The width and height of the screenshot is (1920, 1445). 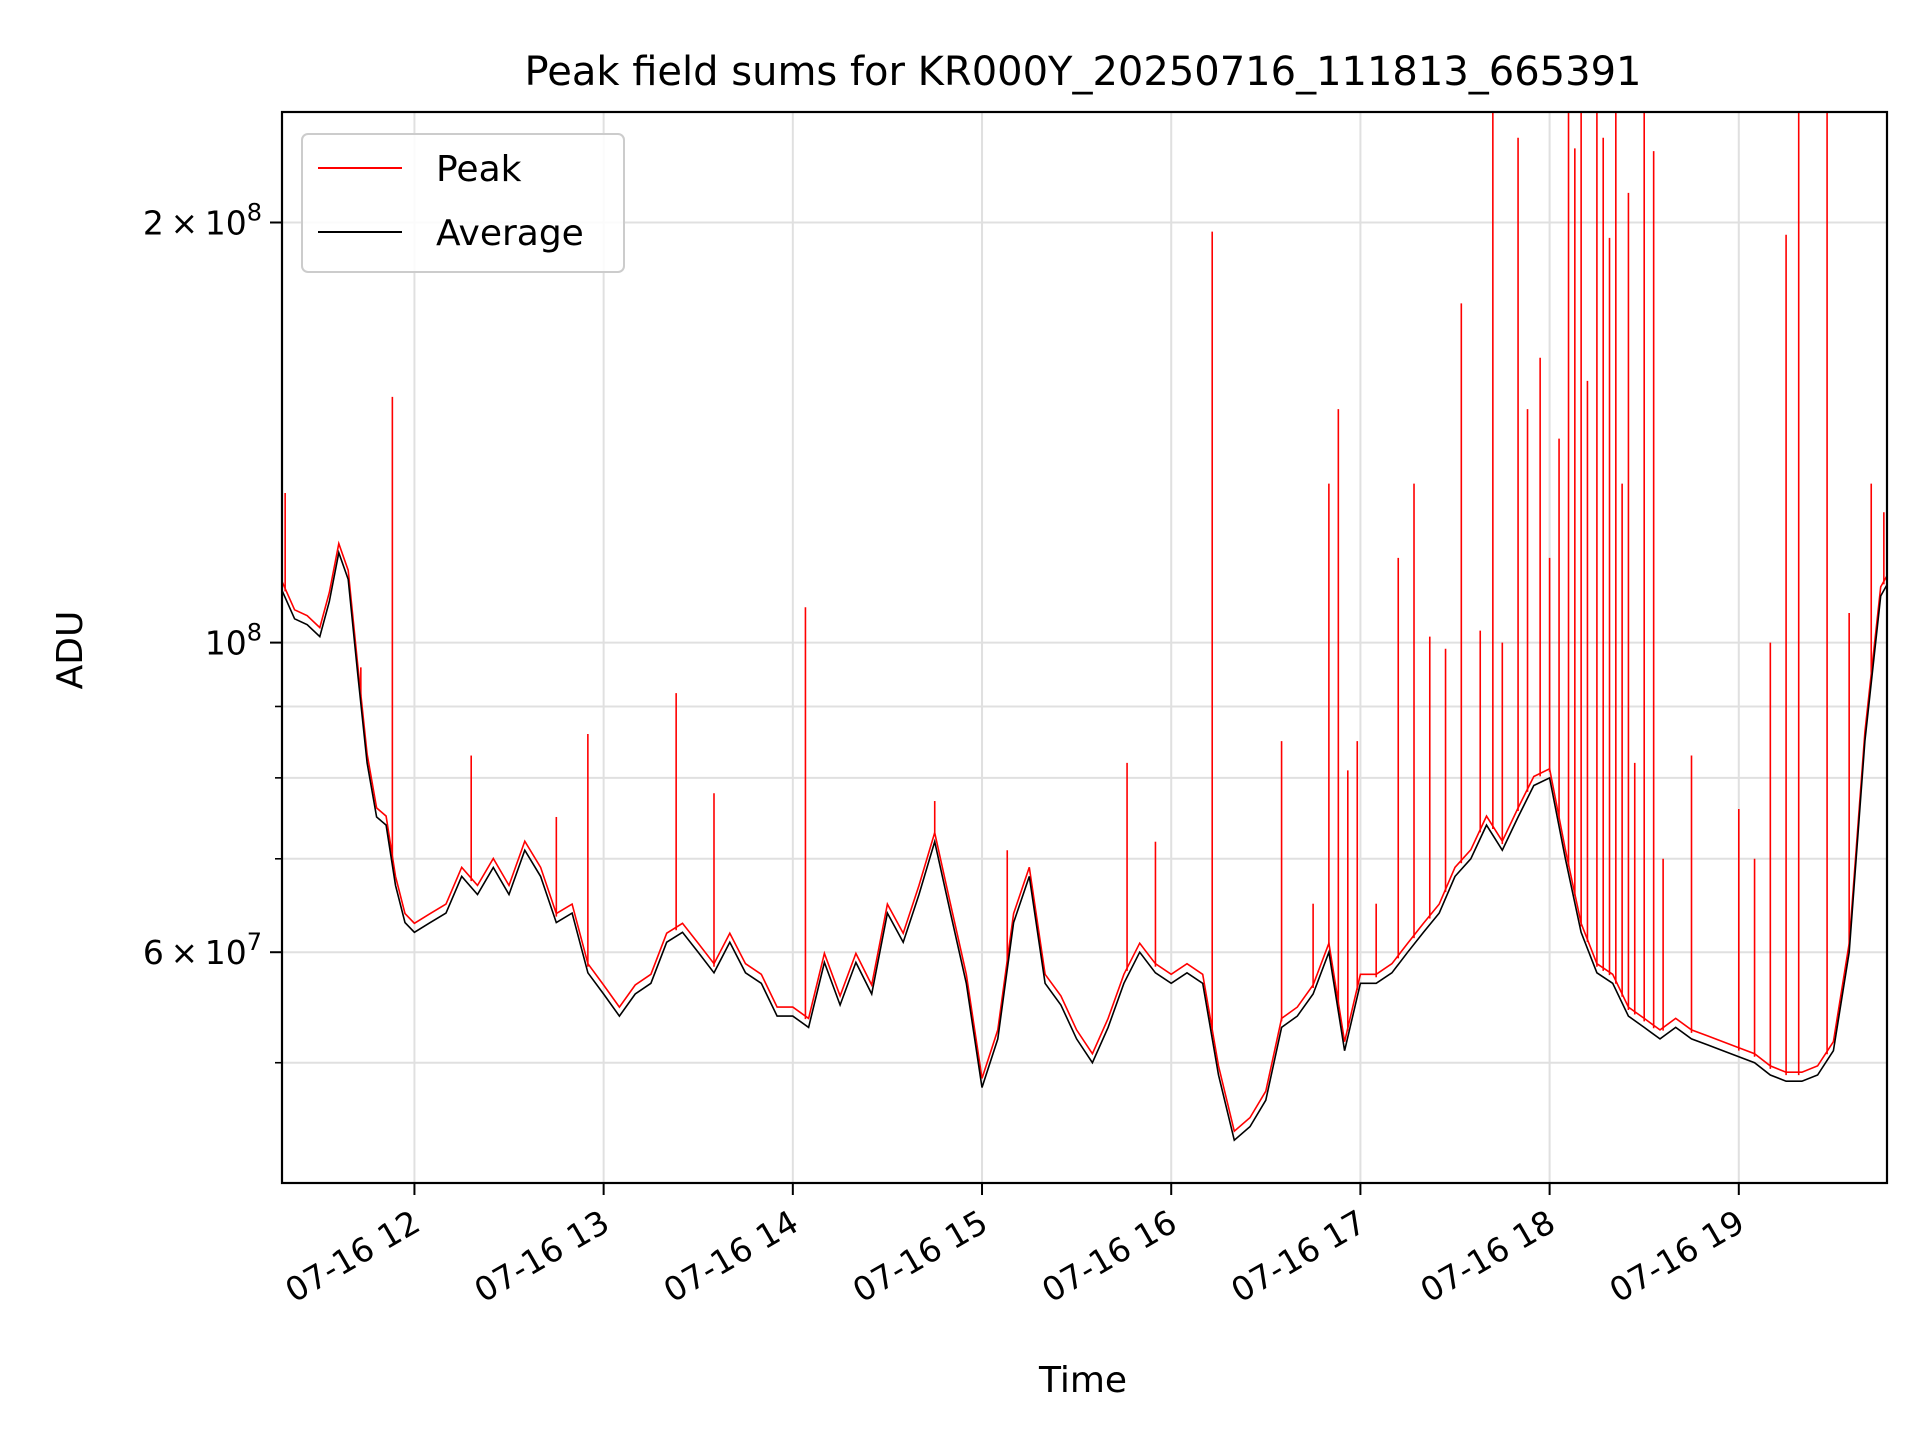 I want to click on y-tick-label: 6 × 10⁷, so click(x=202, y=950).